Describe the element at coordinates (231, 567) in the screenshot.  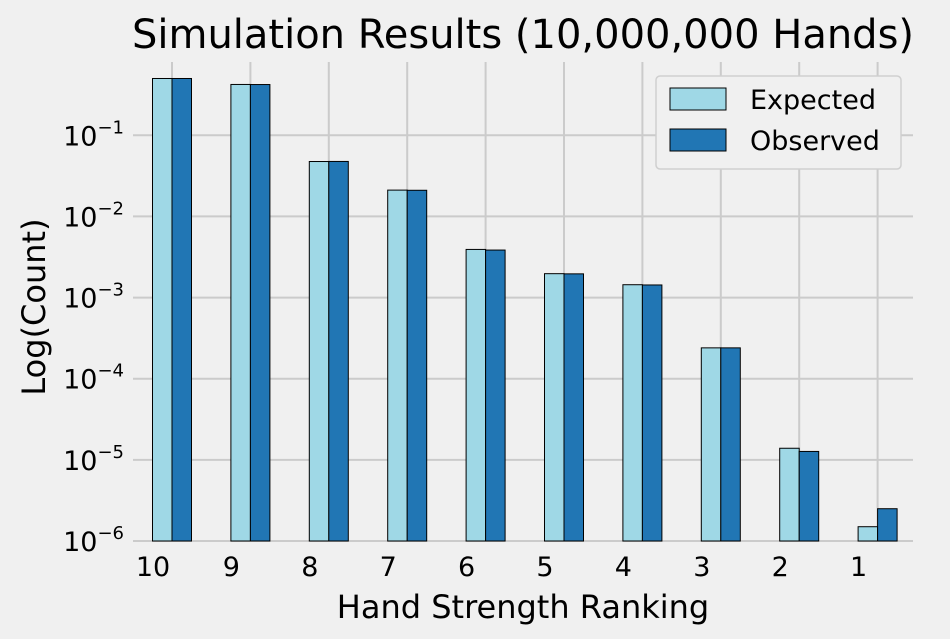
I see `x-tick-label: 9` at that location.